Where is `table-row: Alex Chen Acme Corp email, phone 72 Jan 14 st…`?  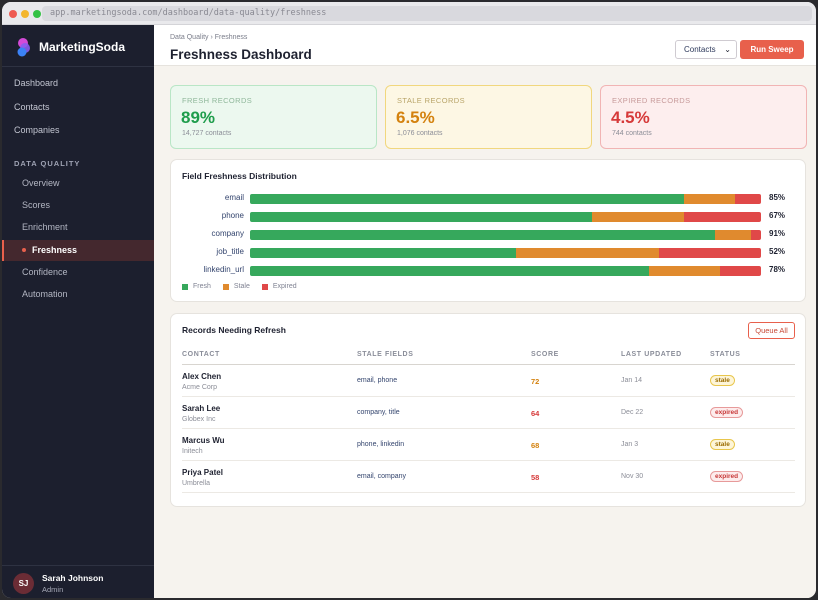
table-row: Alex Chen Acme Corp email, phone 72 Jan 14 st… is located at coordinates (488, 381).